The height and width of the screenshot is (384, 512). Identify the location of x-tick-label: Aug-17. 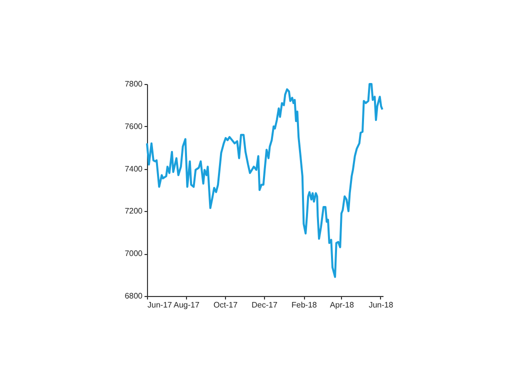
(187, 305).